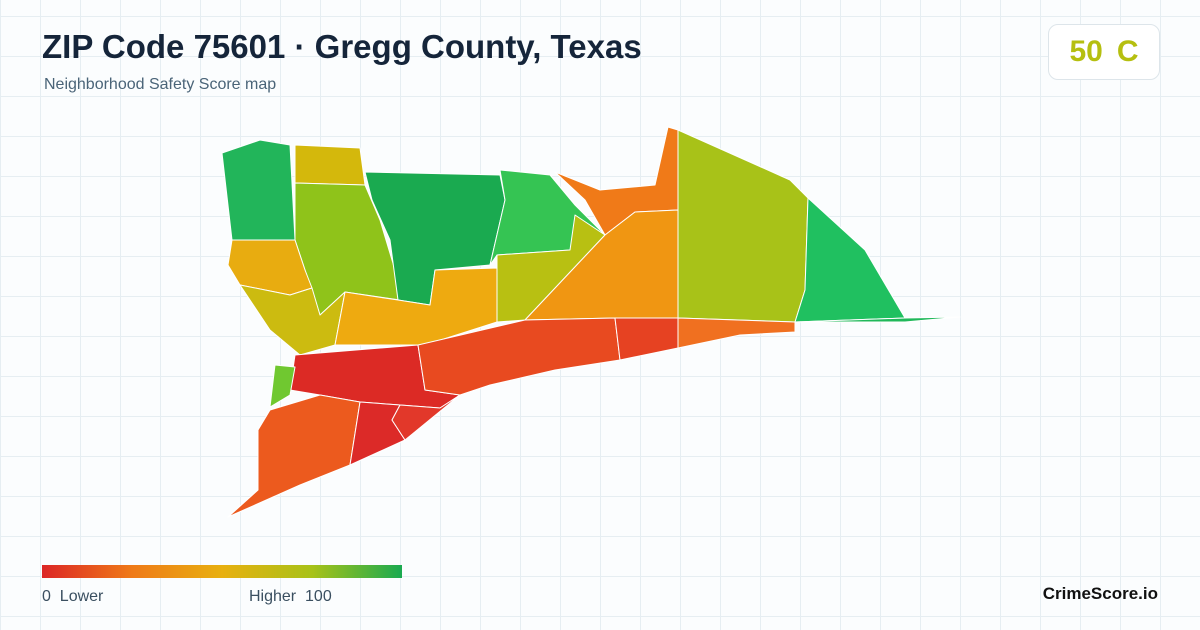 The width and height of the screenshot is (1200, 630). I want to click on score-value: 50, so click(1086, 51).